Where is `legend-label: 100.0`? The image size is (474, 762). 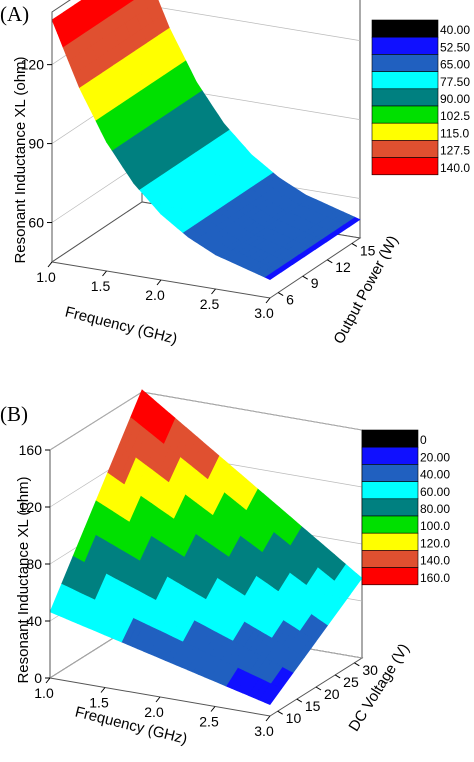 legend-label: 100.0 is located at coordinates (435, 526).